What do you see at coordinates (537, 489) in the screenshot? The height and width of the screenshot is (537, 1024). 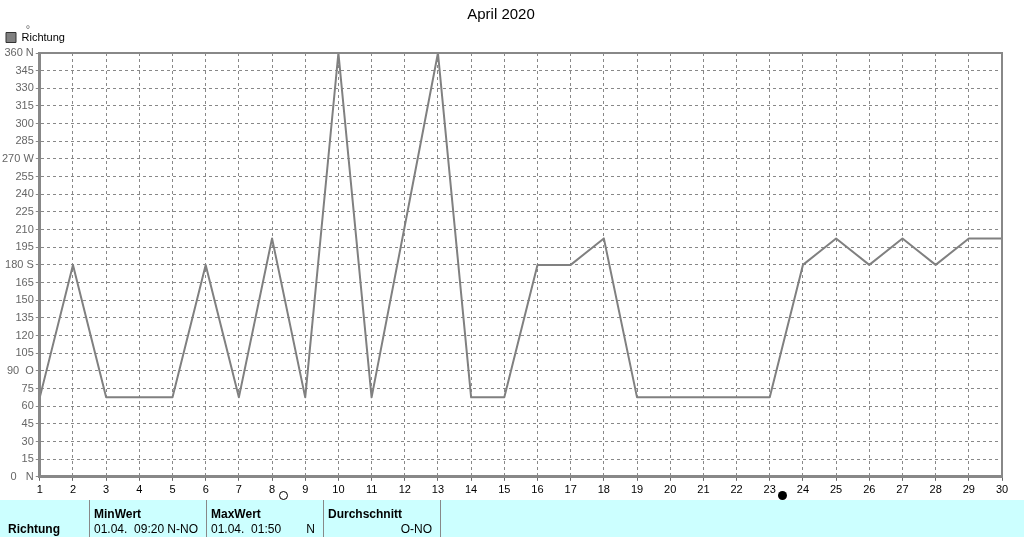 I see `x-tick-label: 16` at bounding box center [537, 489].